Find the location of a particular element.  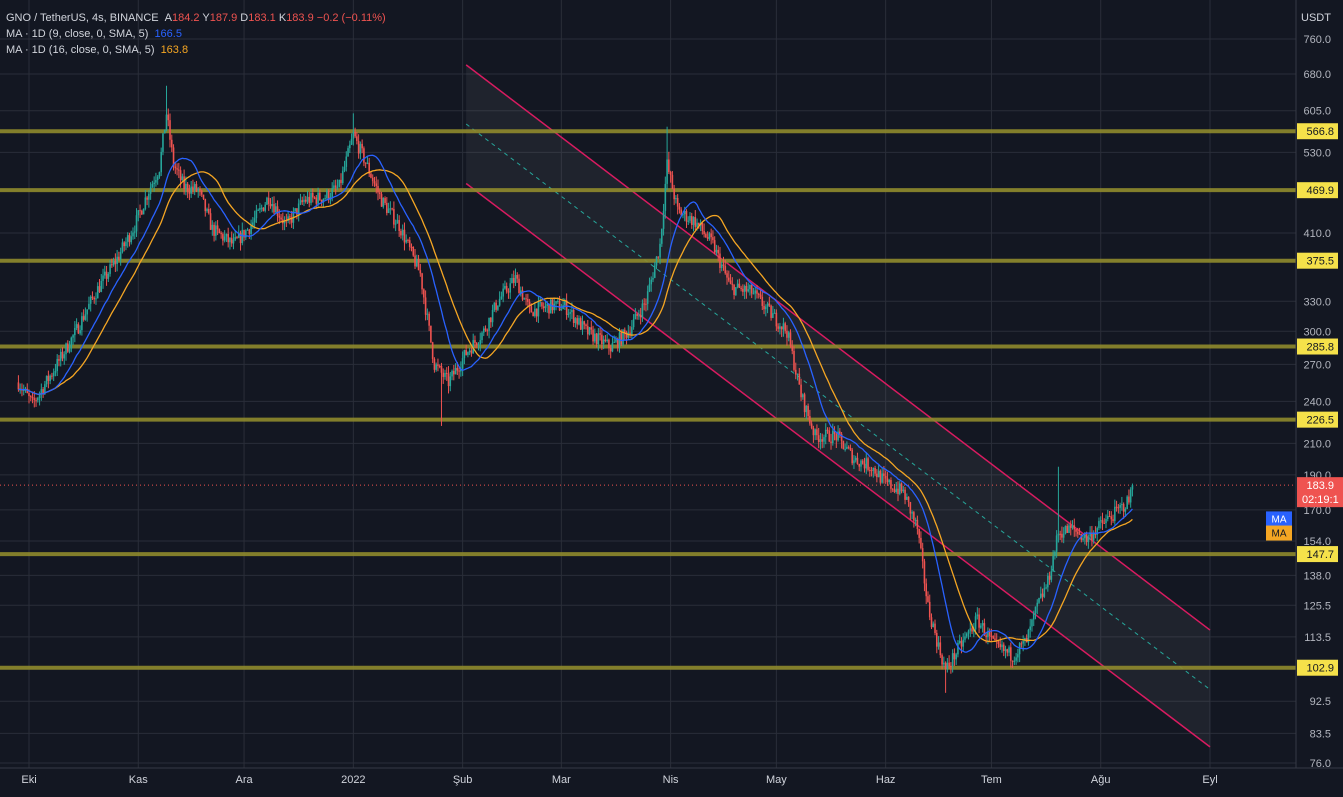

symbol-label: GNO / TetherUS, 4s, BINANCE is located at coordinates (82, 18).